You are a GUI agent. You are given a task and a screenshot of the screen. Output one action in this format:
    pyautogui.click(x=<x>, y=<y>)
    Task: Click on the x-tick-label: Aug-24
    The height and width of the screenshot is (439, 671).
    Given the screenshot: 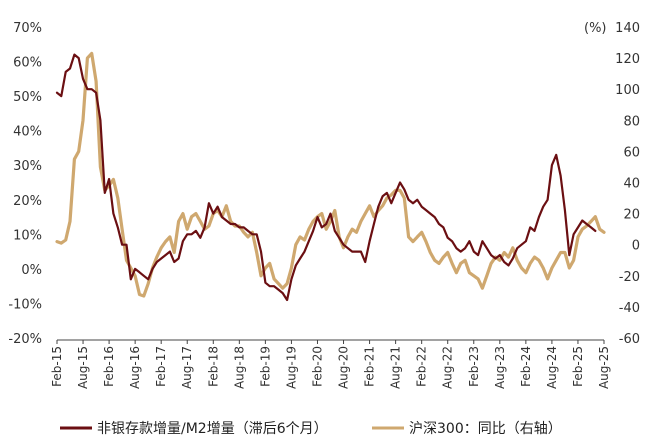 What is the action you would take?
    pyautogui.click(x=552, y=367)
    